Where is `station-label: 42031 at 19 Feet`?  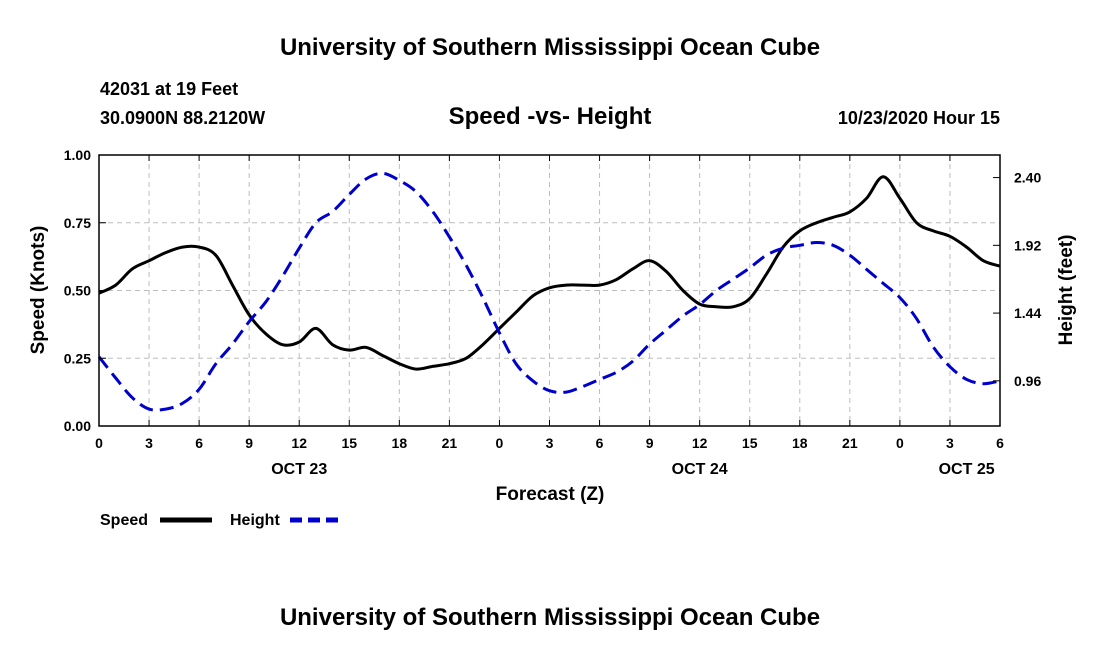
station-label: 42031 at 19 Feet is located at coordinates (169, 89).